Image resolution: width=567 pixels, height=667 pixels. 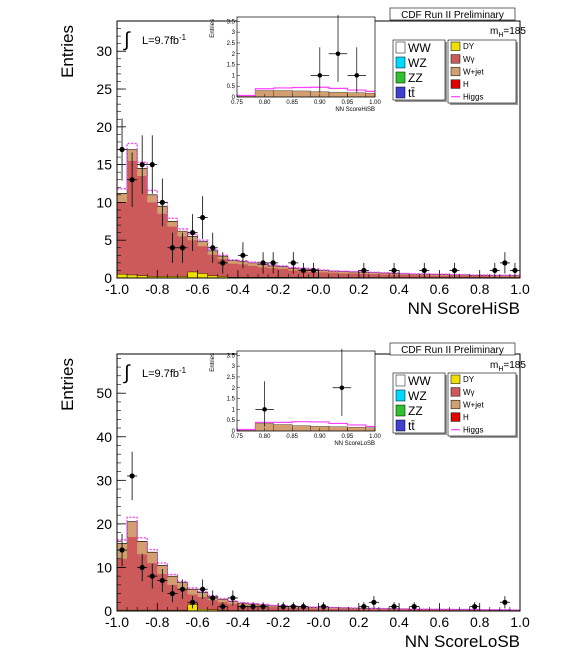 What do you see at coordinates (318, 563) in the screenshot?
I see `hist-higgs-signal` at bounding box center [318, 563].